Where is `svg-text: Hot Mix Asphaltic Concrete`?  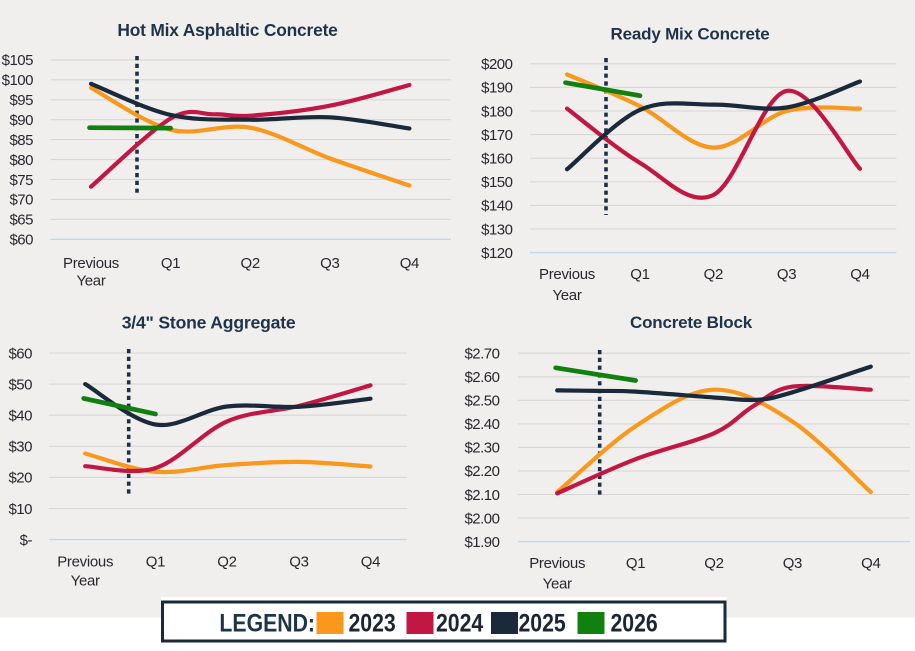 svg-text: Hot Mix Asphaltic Concrete is located at coordinates (227, 30).